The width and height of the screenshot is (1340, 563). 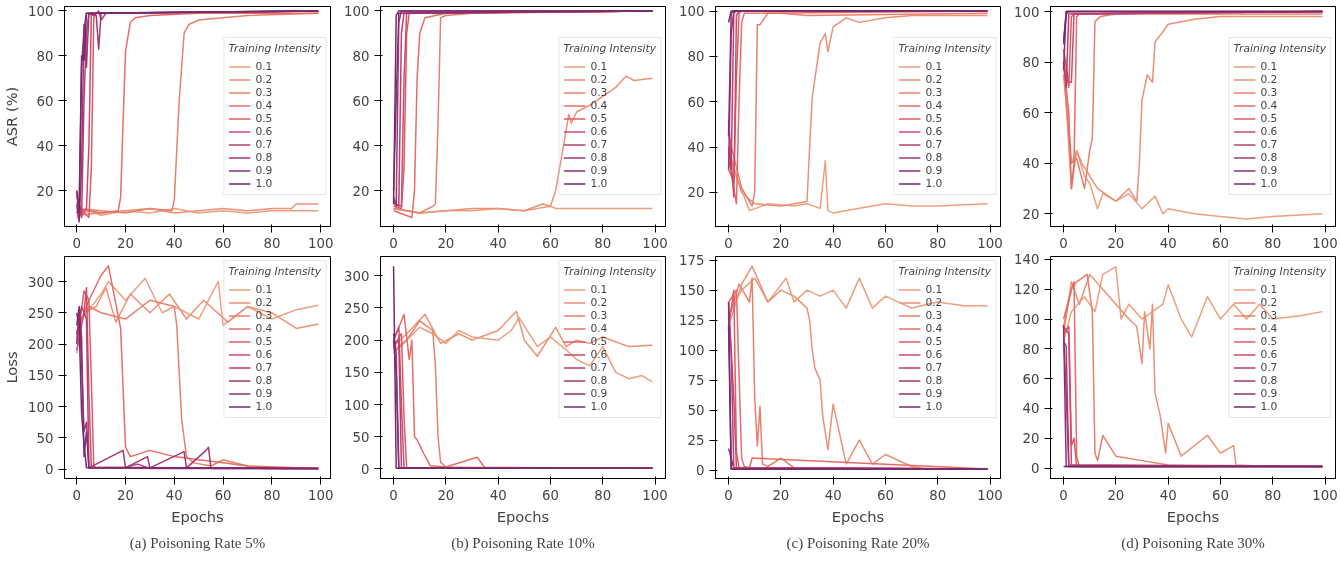 What do you see at coordinates (858, 543) in the screenshot?
I see `text: (c) Poisoning Rate 20%` at bounding box center [858, 543].